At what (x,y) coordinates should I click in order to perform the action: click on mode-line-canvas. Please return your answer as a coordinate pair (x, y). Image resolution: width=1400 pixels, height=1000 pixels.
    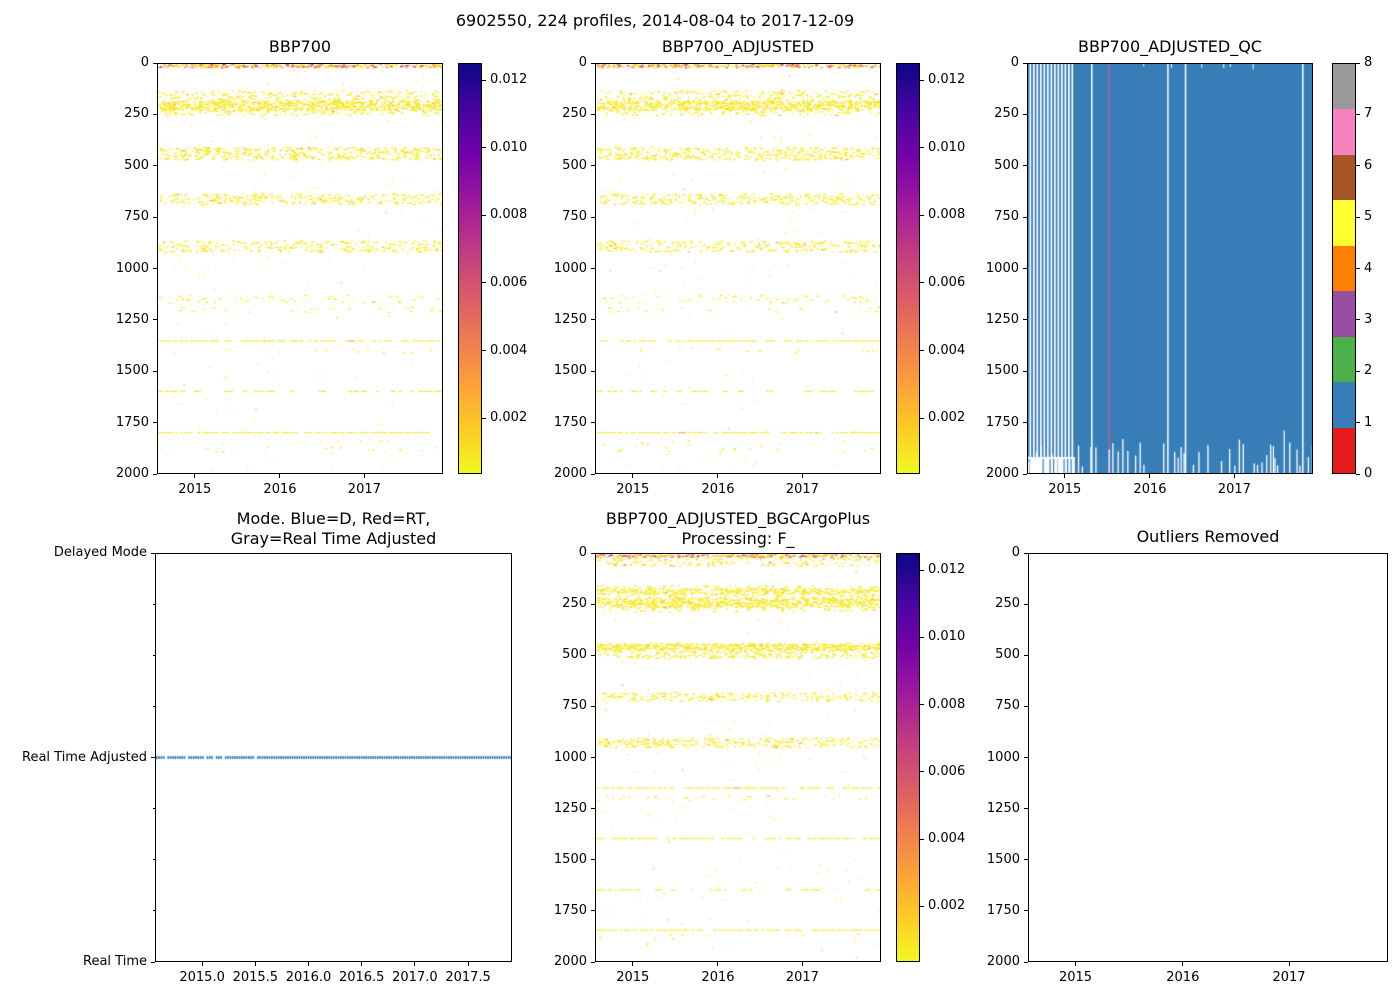
    Looking at the image, I should click on (333, 757).